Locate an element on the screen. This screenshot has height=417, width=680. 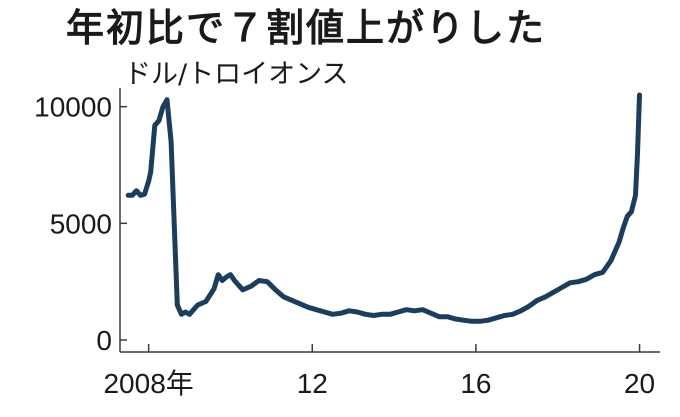
y-tick-label: 10000 is located at coordinates (73, 107).